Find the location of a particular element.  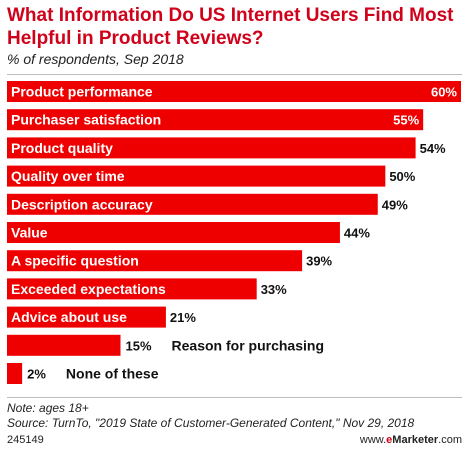

value-label: 44% is located at coordinates (357, 233).